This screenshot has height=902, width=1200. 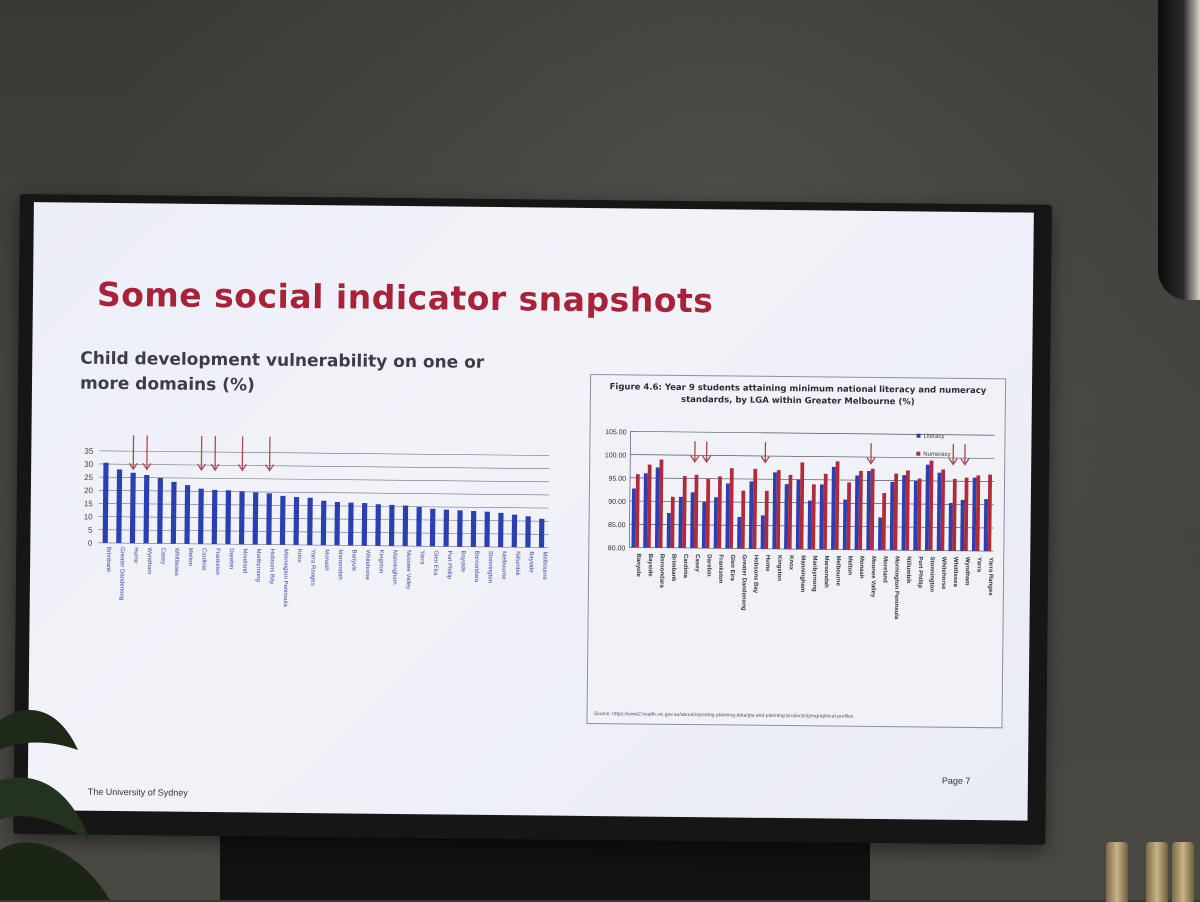 I want to click on y-tick-label: 10, so click(x=89, y=516).